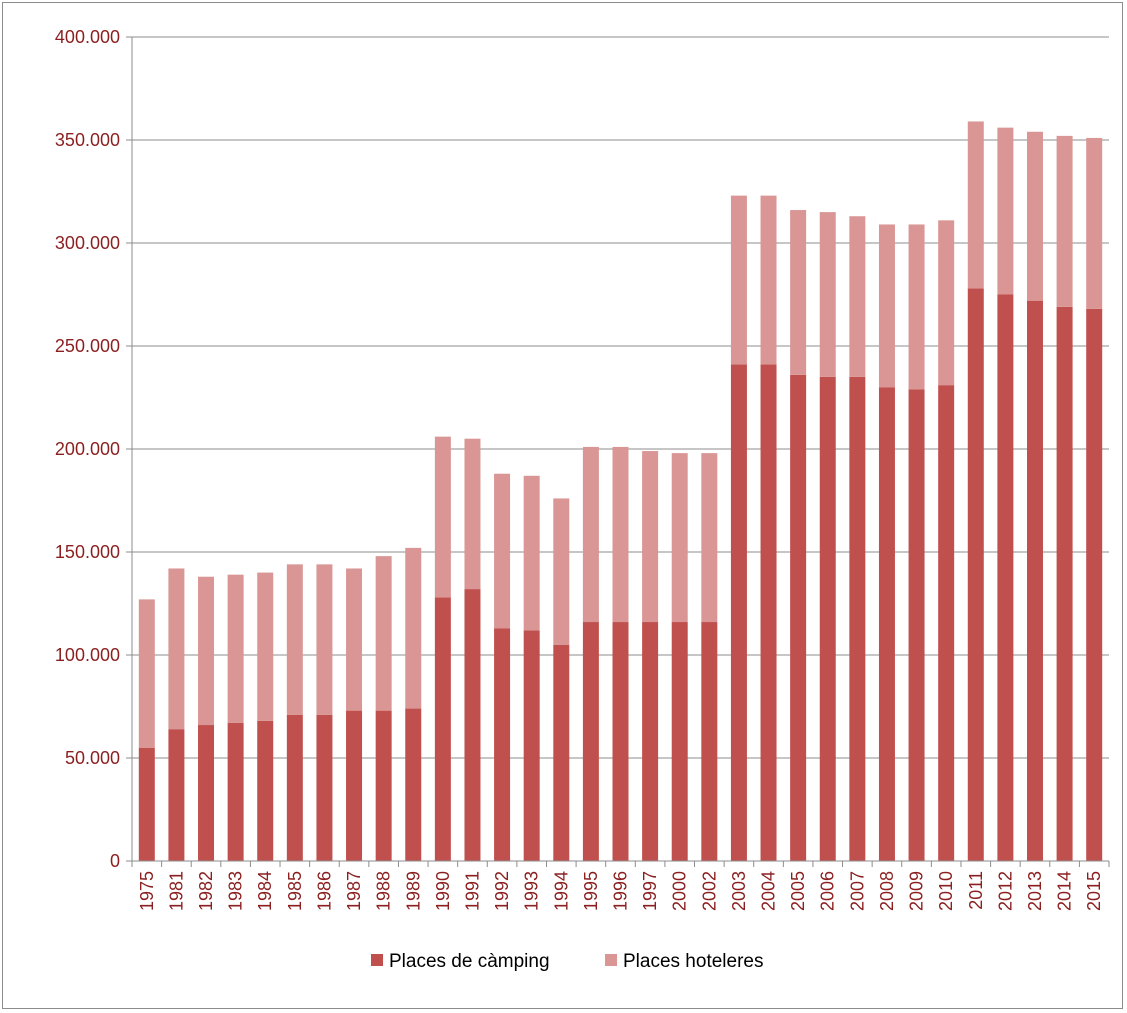  Describe the element at coordinates (561, 752) in the screenshot. I see `bar-camping-1994` at that location.